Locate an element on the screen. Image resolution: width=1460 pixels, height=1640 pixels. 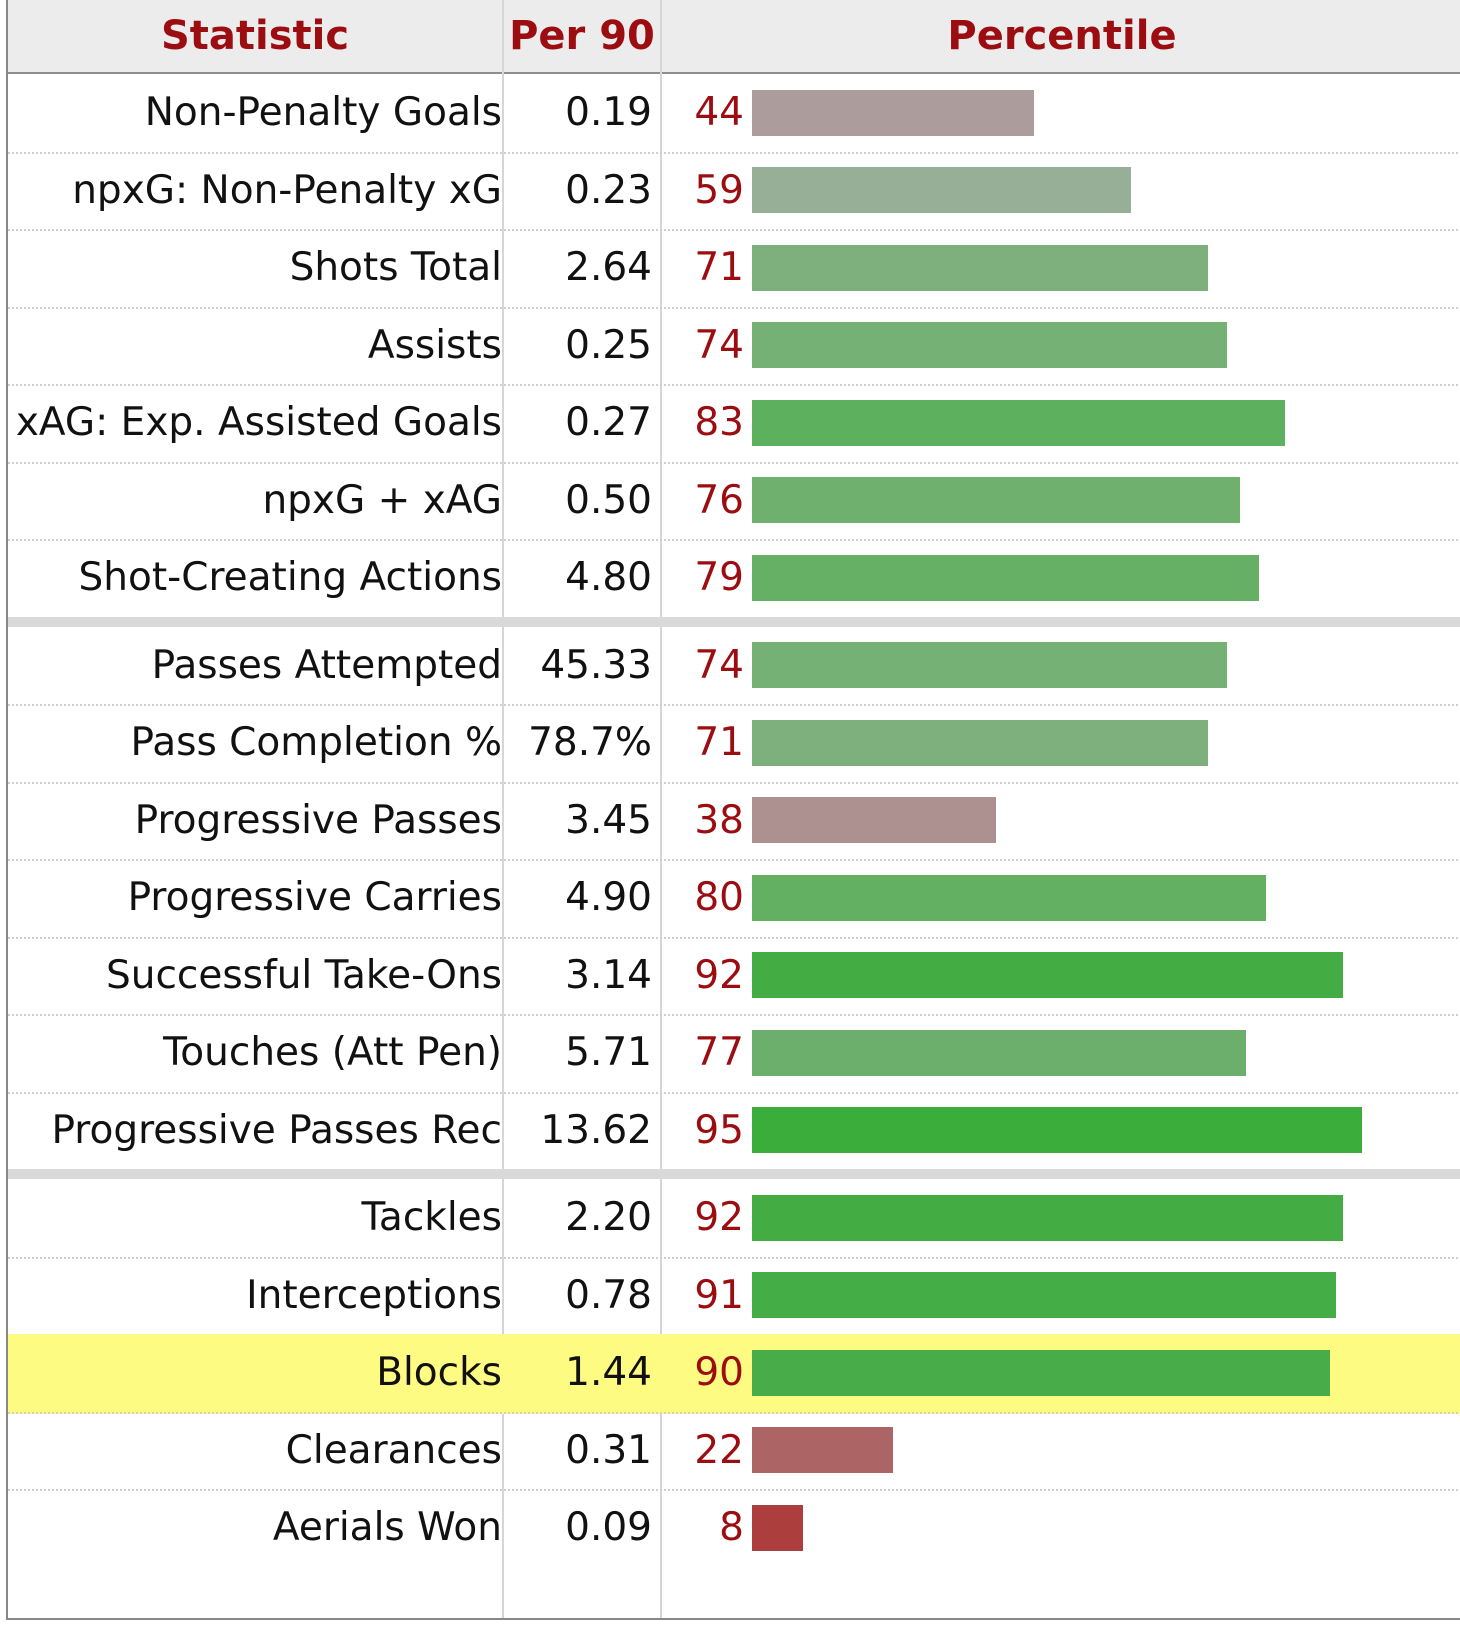
group-separator is located at coordinates (734, 621).